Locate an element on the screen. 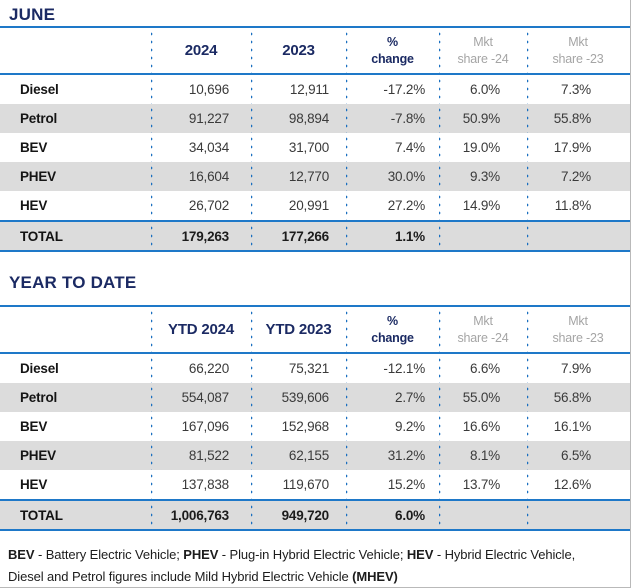  footnote-text: - Plug-in Hybrid Electric Vehicle; is located at coordinates (312, 554).